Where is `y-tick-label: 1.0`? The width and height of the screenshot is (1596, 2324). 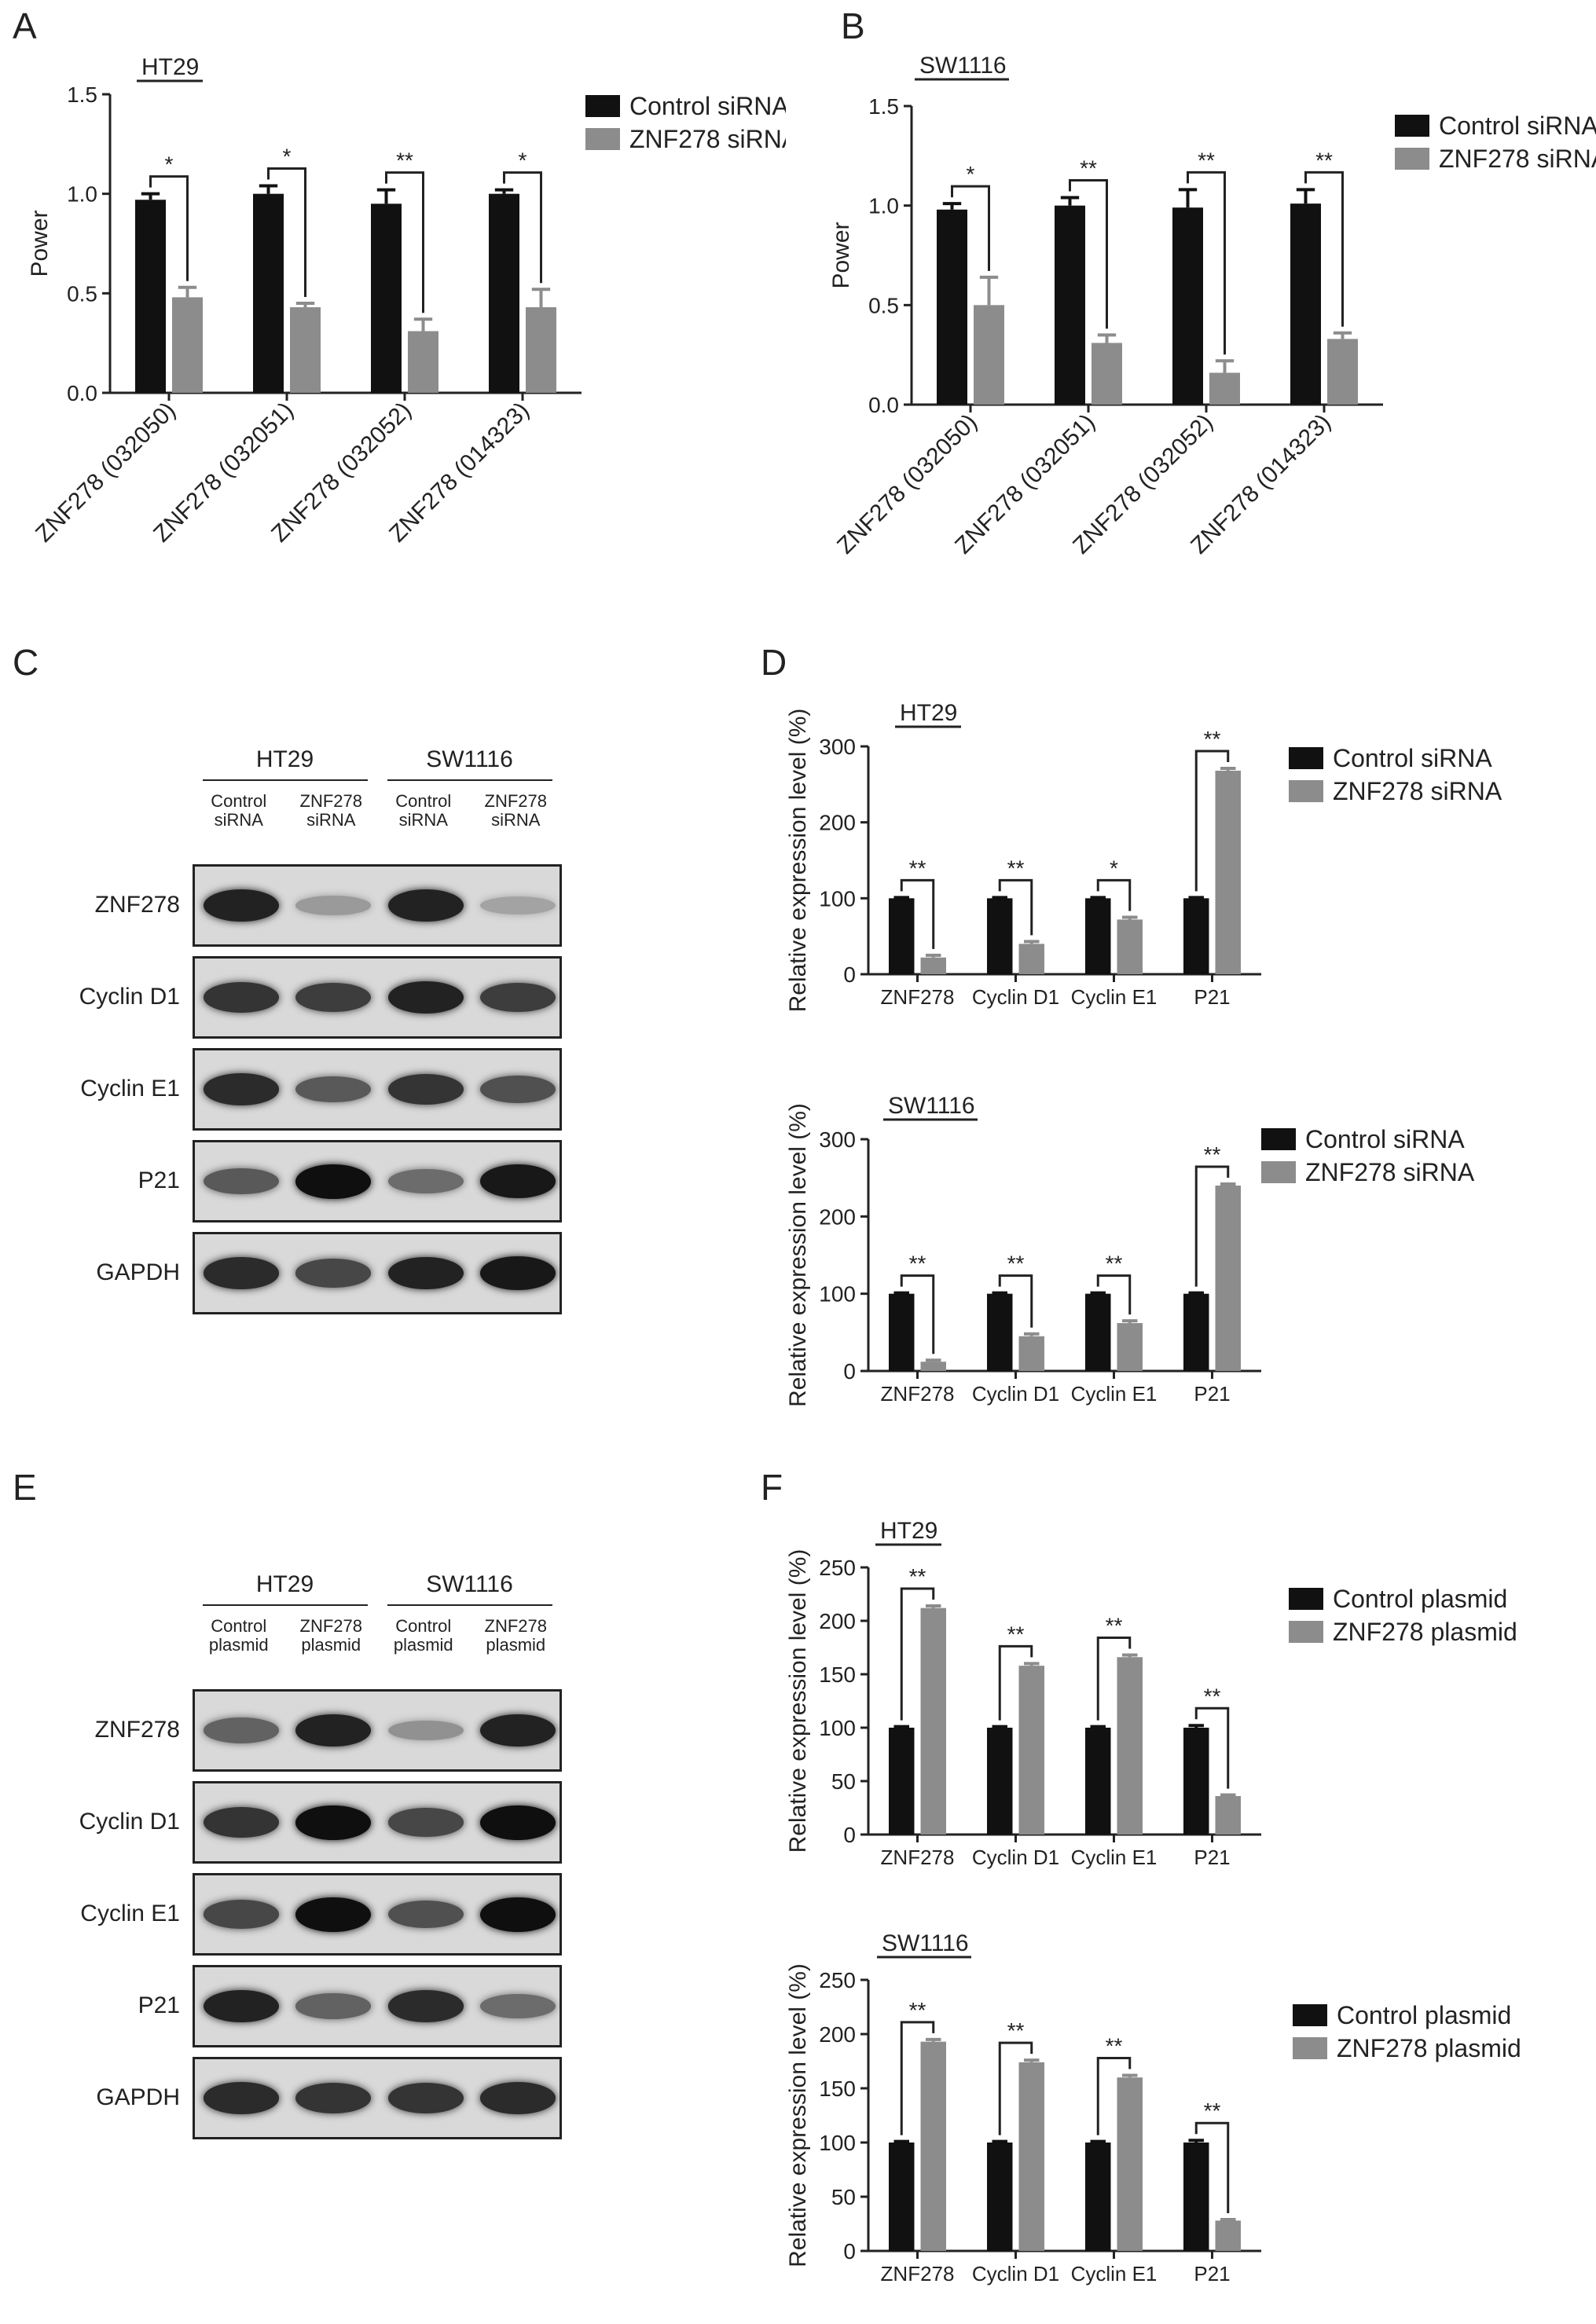
y-tick-label: 1.0 is located at coordinates (82, 194).